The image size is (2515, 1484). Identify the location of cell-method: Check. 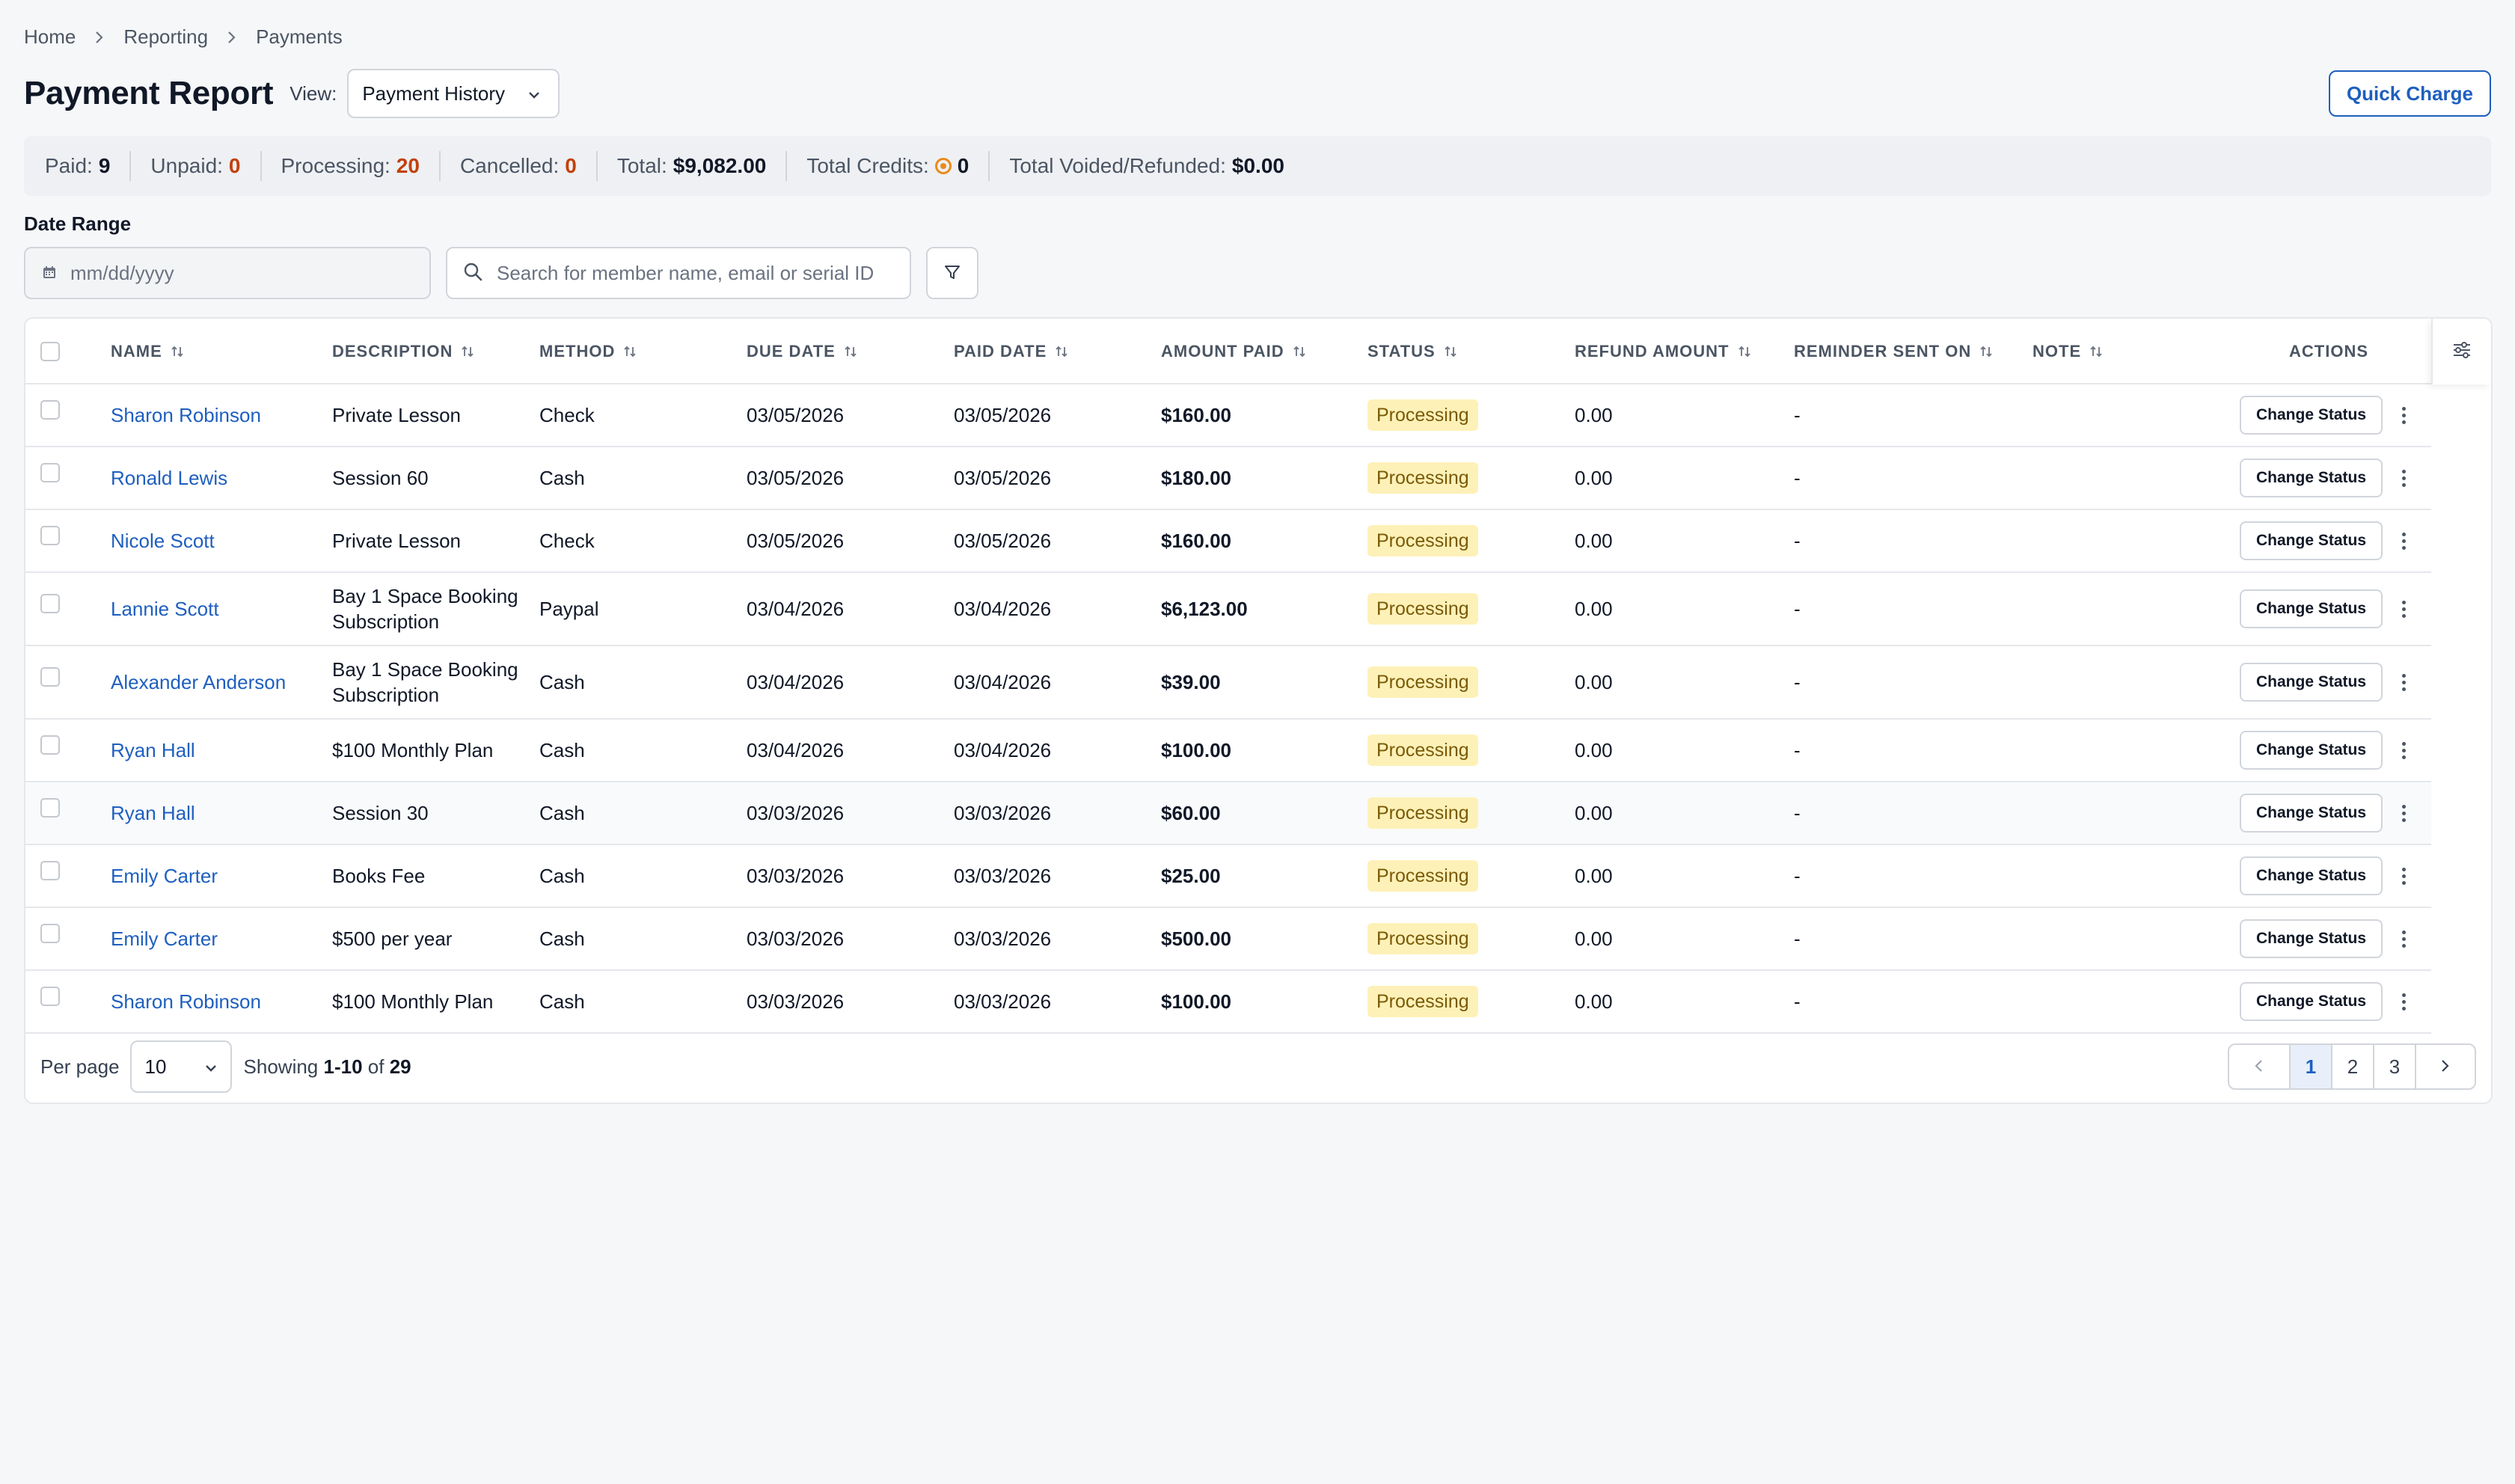
(567, 415).